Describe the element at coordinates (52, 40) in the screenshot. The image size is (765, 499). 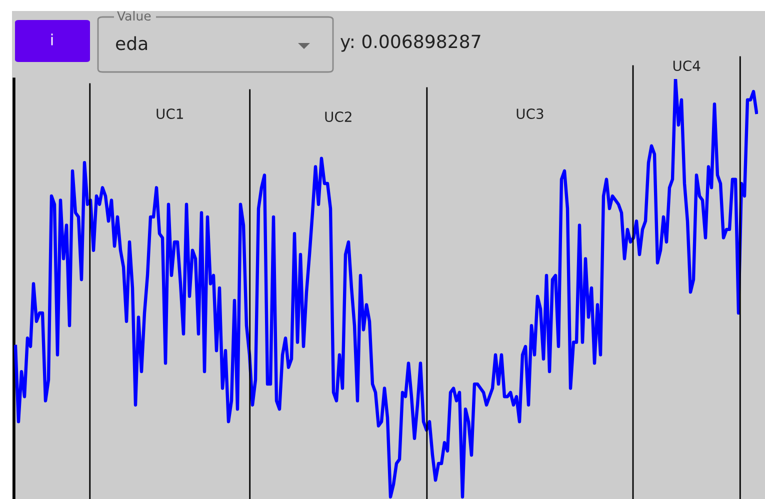
I see `text: i` at that location.